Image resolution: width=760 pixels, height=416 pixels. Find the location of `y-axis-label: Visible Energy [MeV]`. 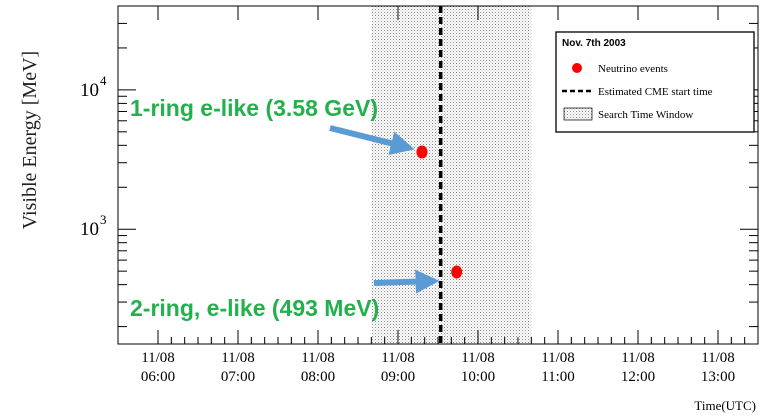

y-axis-label: Visible Energy [MeV] is located at coordinates (30, 140).